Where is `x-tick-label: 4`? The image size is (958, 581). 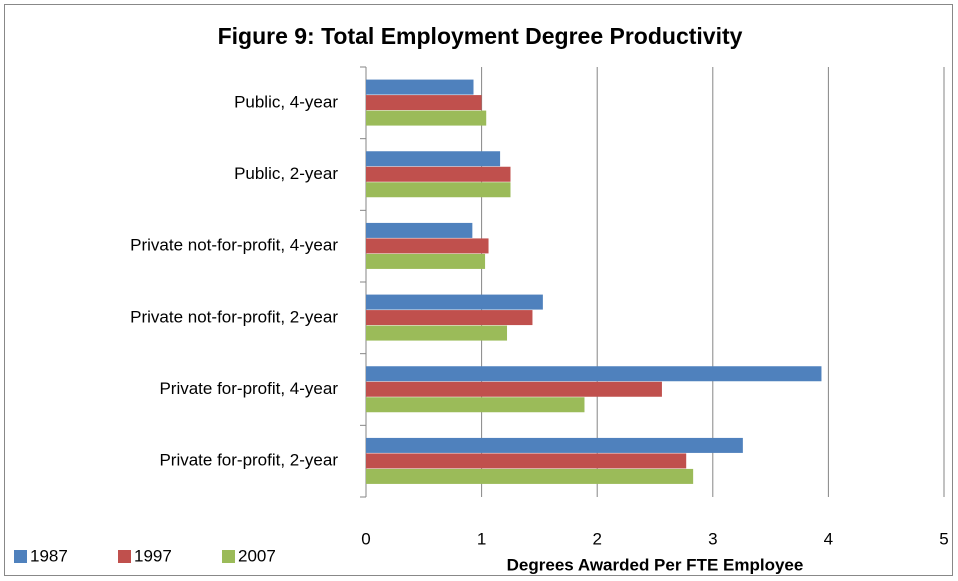 x-tick-label: 4 is located at coordinates (828, 538).